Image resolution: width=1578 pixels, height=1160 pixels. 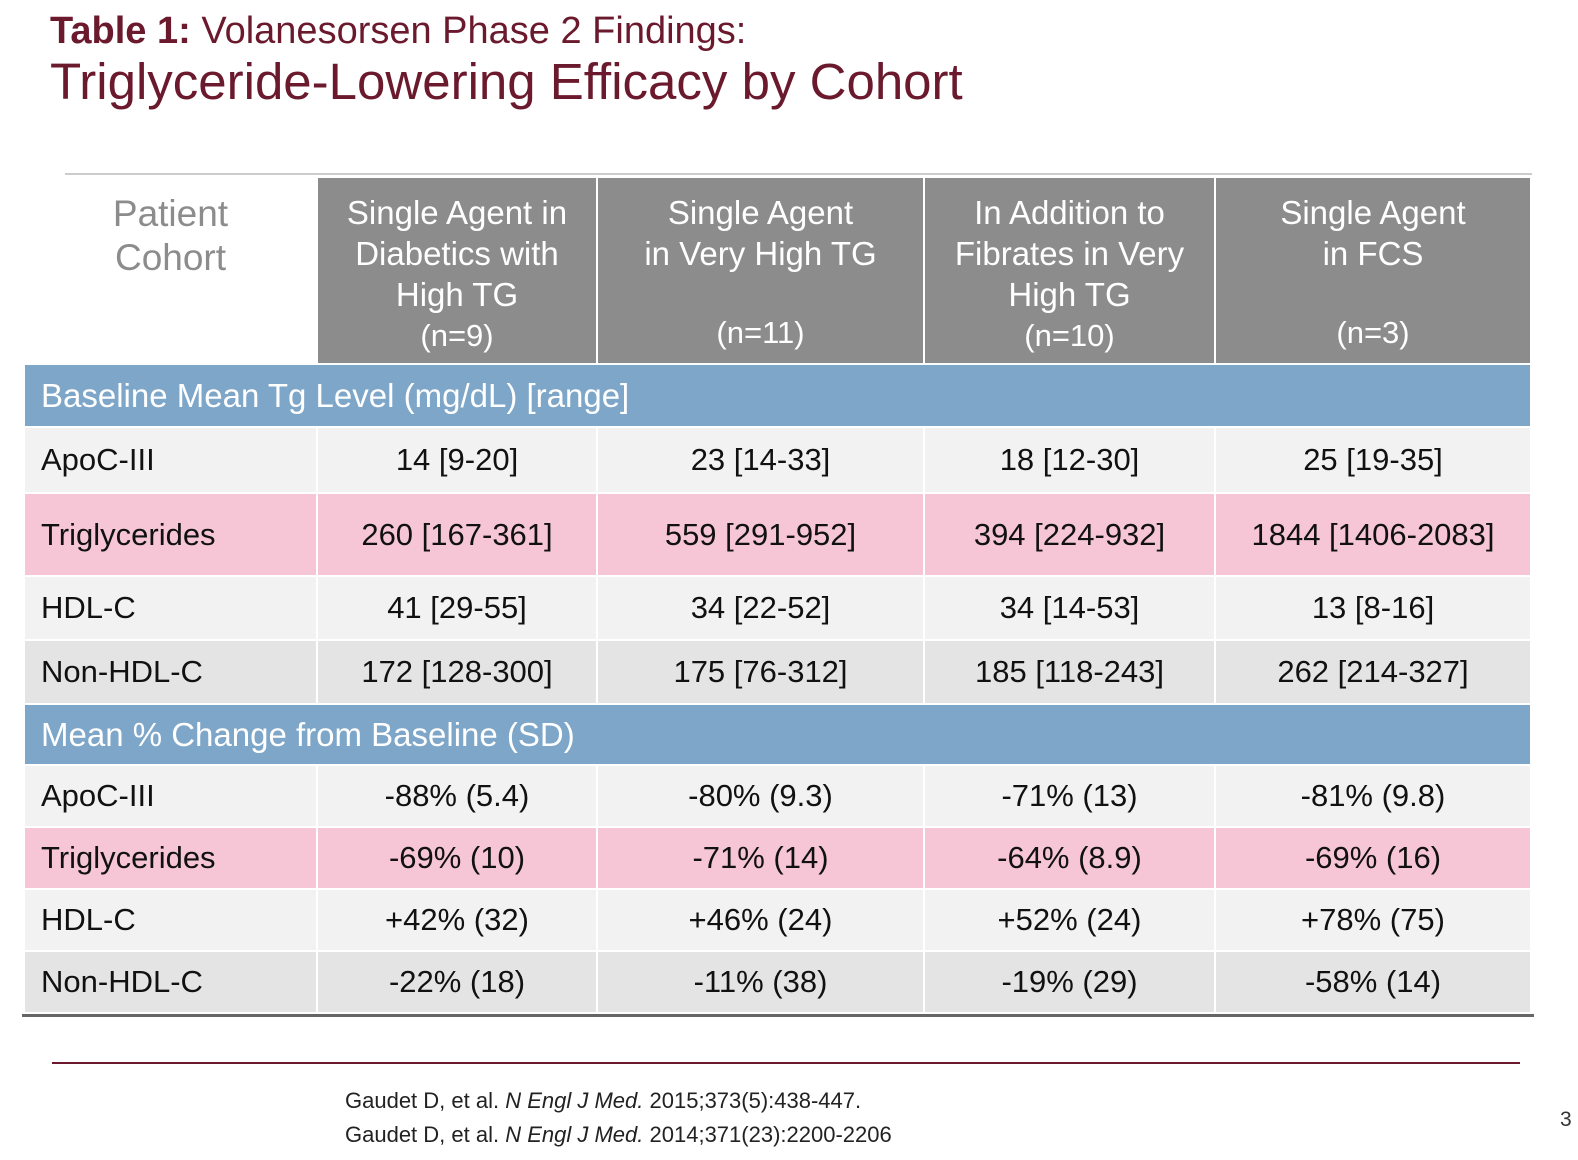 What do you see at coordinates (778, 1015) in the screenshot?
I see `table-bottom-rule` at bounding box center [778, 1015].